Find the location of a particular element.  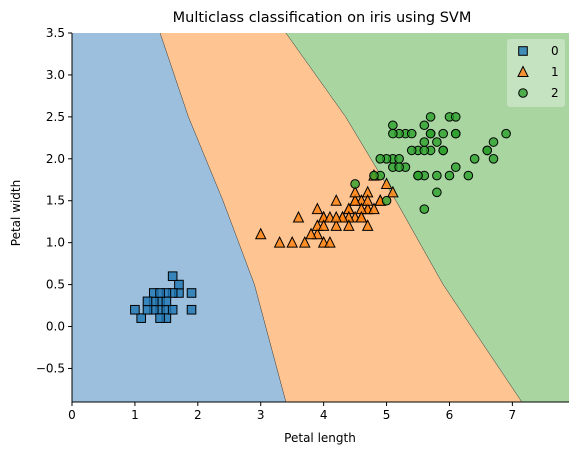

y-tick-label: 1.0 is located at coordinates (55, 243).